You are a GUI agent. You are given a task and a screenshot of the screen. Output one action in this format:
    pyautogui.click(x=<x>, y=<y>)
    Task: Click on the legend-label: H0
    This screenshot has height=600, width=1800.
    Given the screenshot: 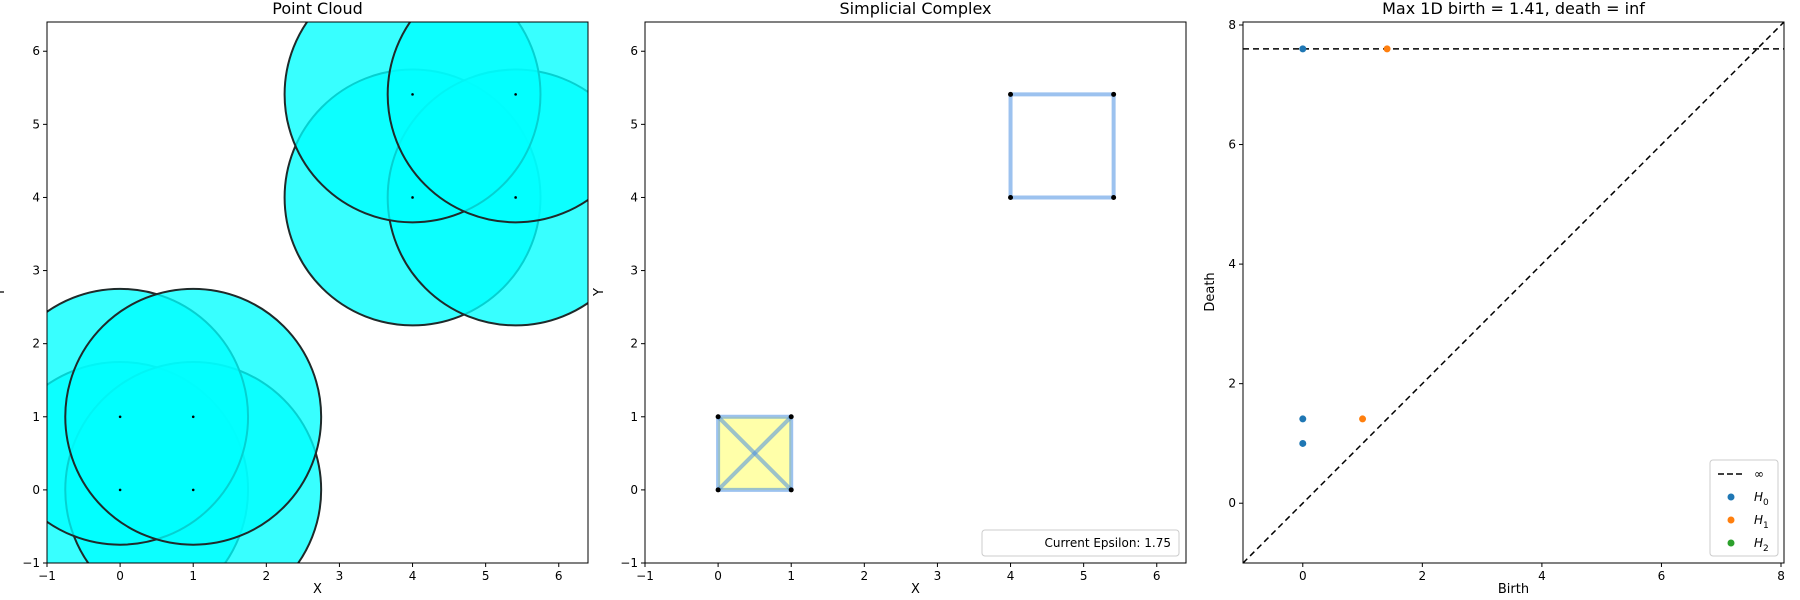 What is the action you would take?
    pyautogui.click(x=1761, y=499)
    